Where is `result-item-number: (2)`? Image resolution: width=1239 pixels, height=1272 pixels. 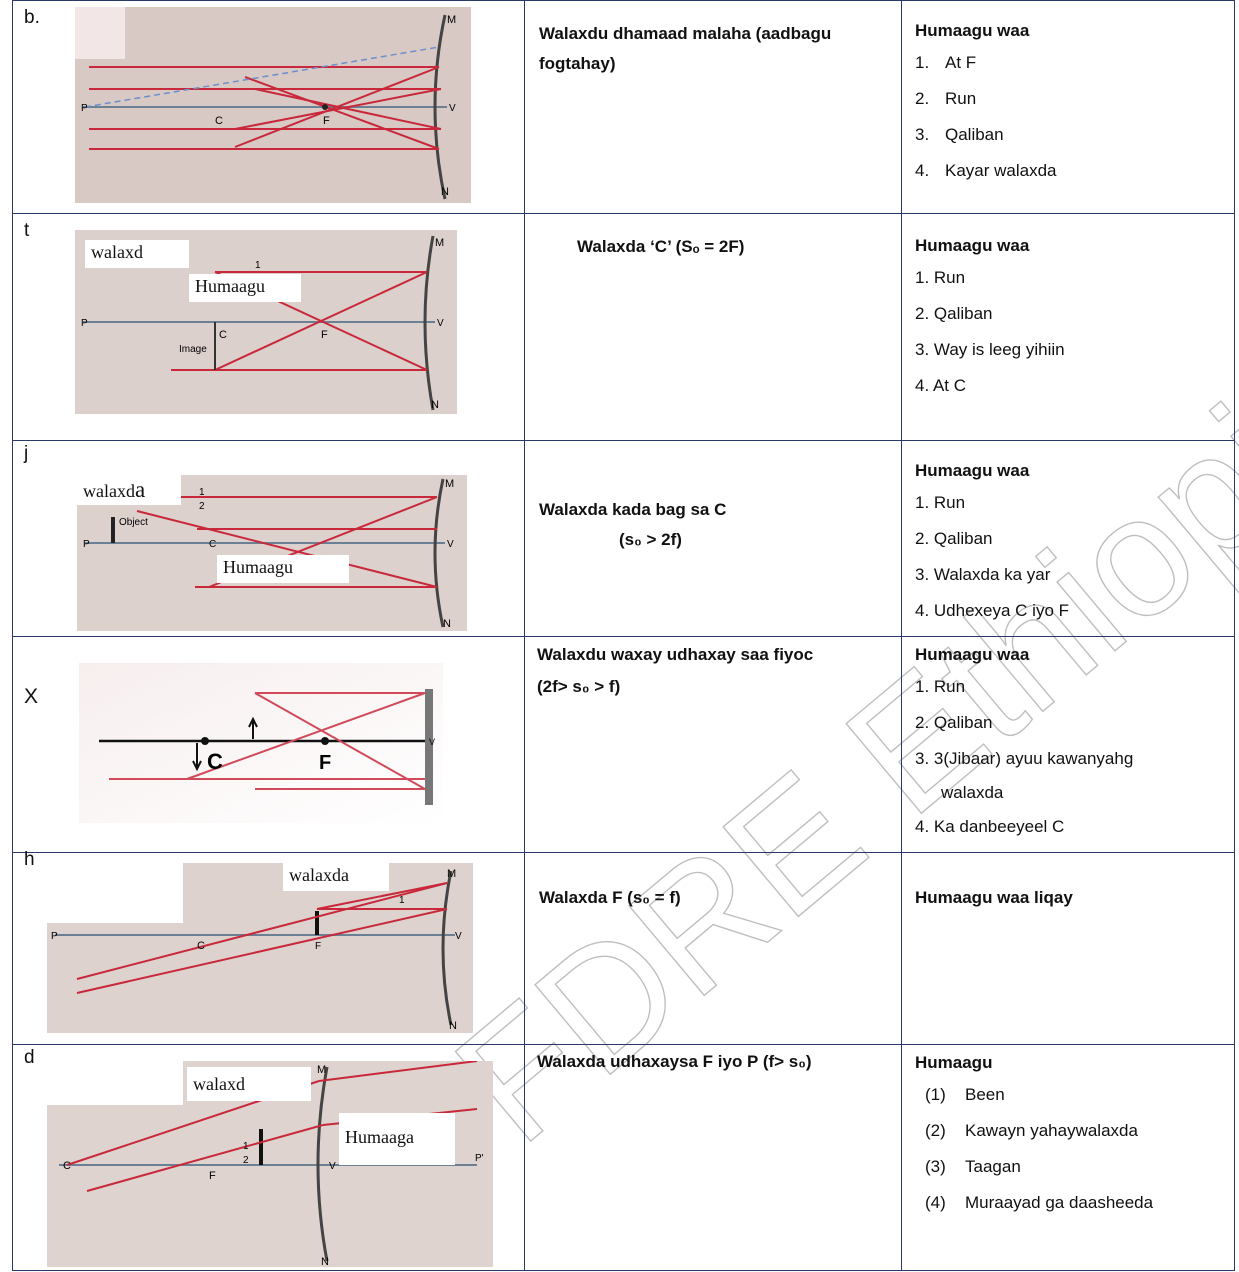 result-item-number: (2) is located at coordinates (935, 1130).